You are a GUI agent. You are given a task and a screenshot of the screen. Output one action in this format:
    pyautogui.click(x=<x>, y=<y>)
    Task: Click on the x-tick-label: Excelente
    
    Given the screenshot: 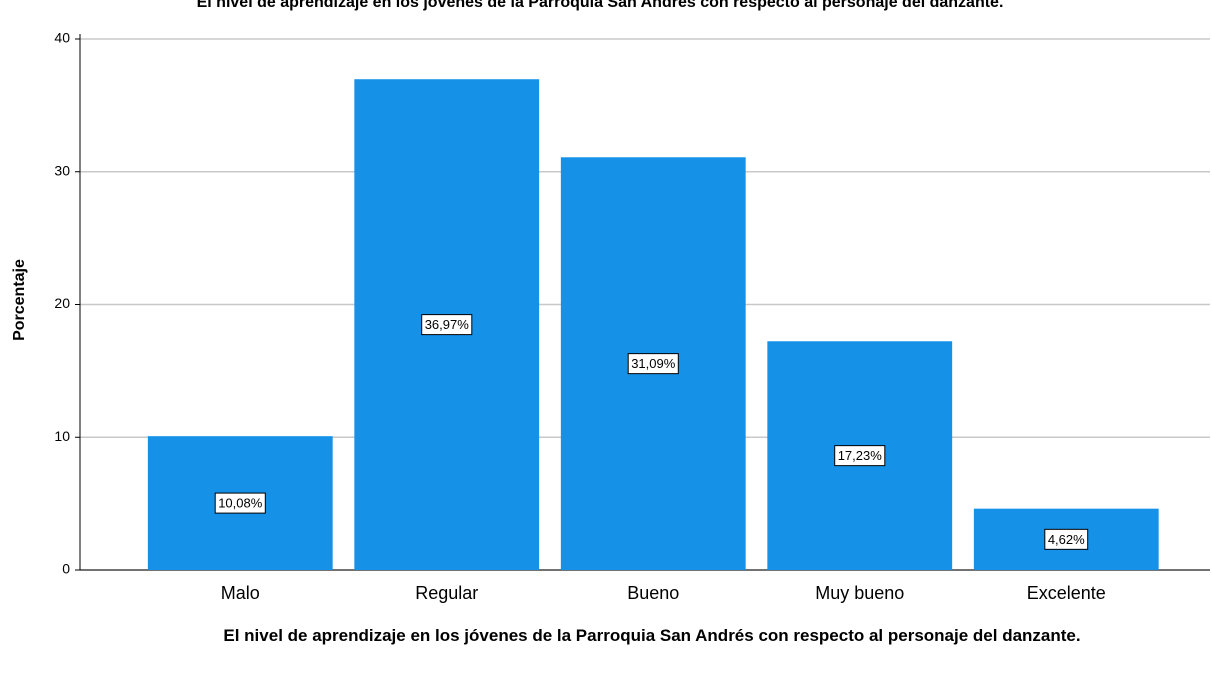 What is the action you would take?
    pyautogui.click(x=1066, y=593)
    